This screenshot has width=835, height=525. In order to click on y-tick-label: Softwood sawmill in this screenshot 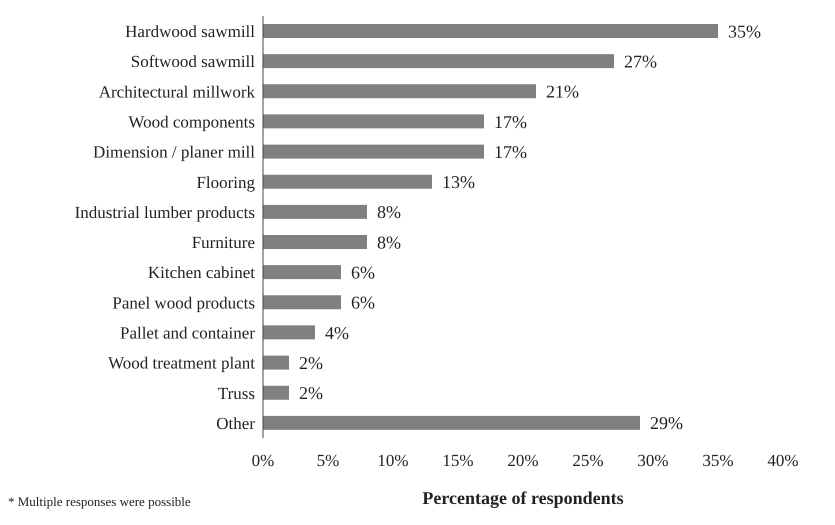, I will do `click(193, 62)`.